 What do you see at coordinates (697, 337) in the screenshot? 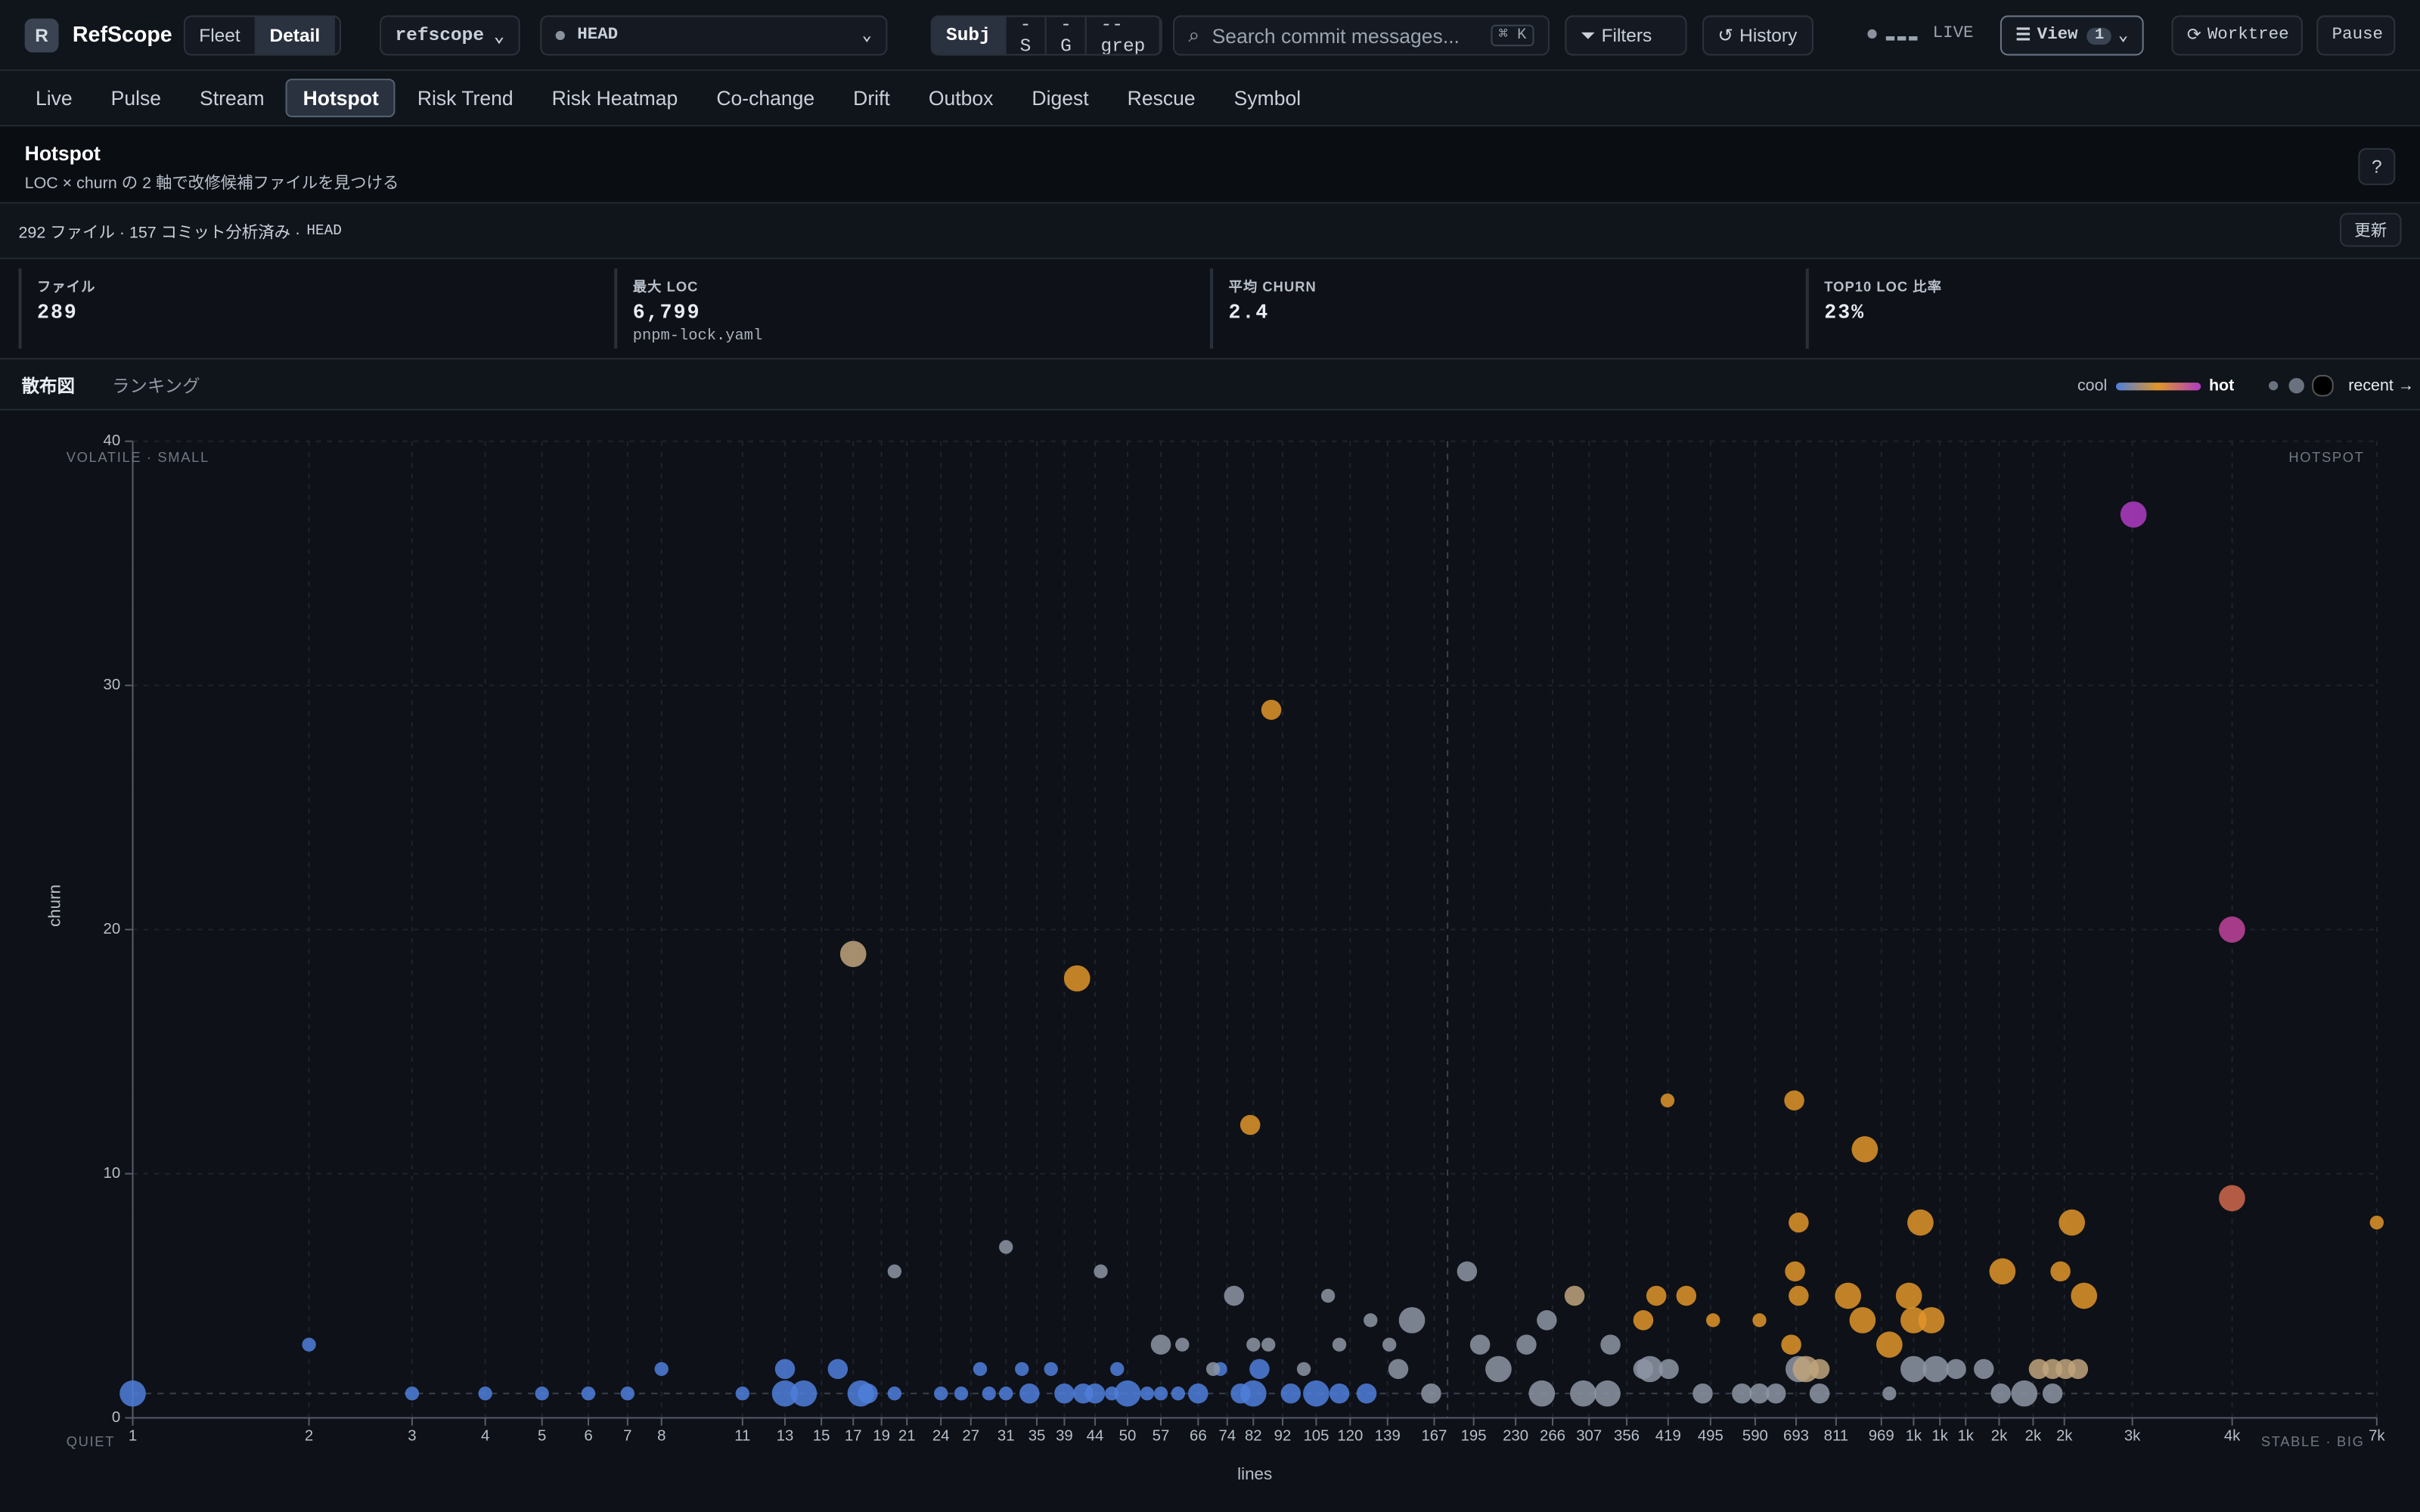
I see `stat-note: pnpm-lock.yaml` at bounding box center [697, 337].